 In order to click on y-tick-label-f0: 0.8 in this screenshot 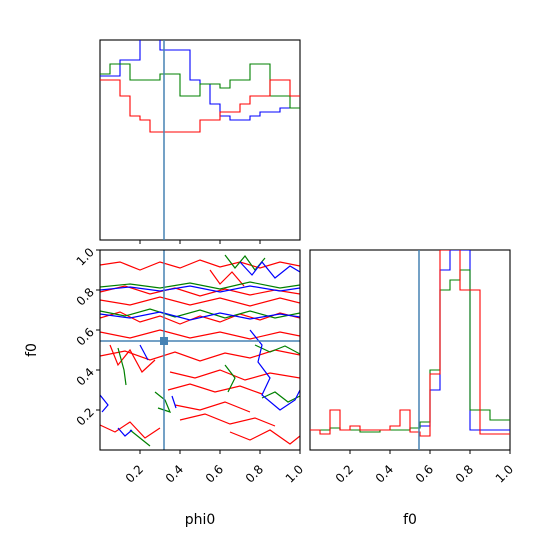, I will do `click(85, 296)`.